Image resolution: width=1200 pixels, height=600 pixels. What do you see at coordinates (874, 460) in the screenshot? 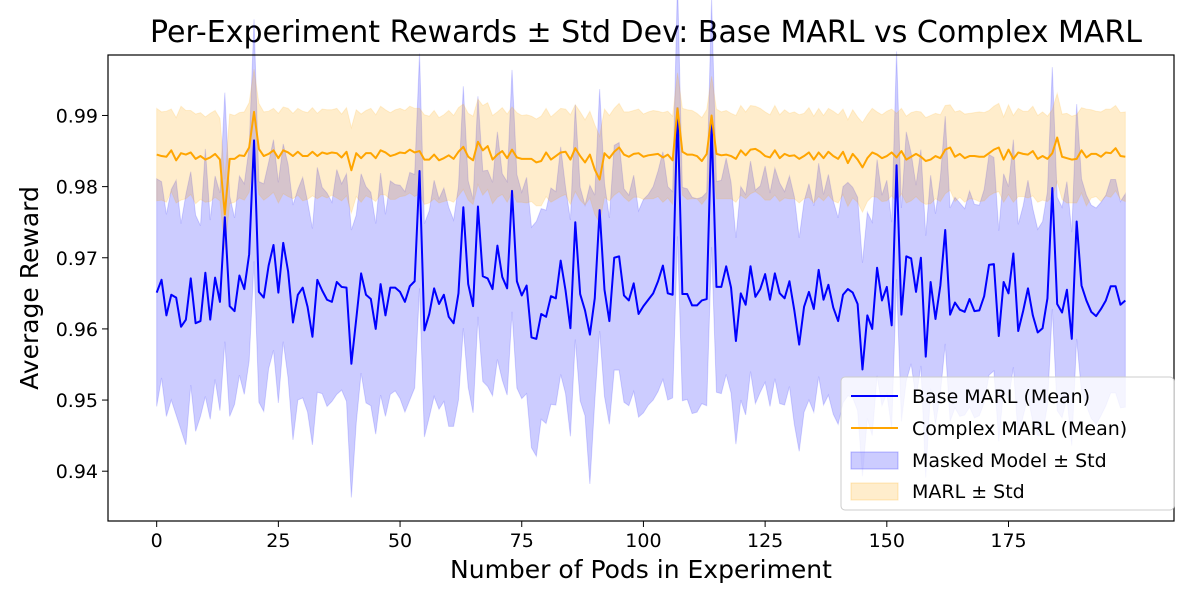
I see `legend-swatch-masked-model-std` at bounding box center [874, 460].